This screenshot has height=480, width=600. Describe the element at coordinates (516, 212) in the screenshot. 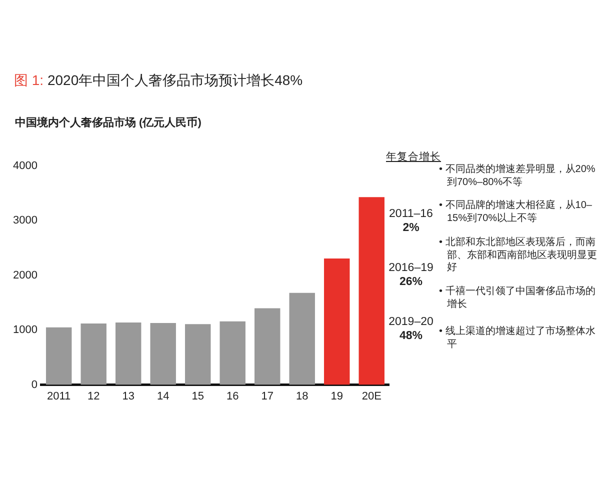

I see `text: • 不同品牌的增速大相径庭，从10–15%到70%以上不等` at that location.